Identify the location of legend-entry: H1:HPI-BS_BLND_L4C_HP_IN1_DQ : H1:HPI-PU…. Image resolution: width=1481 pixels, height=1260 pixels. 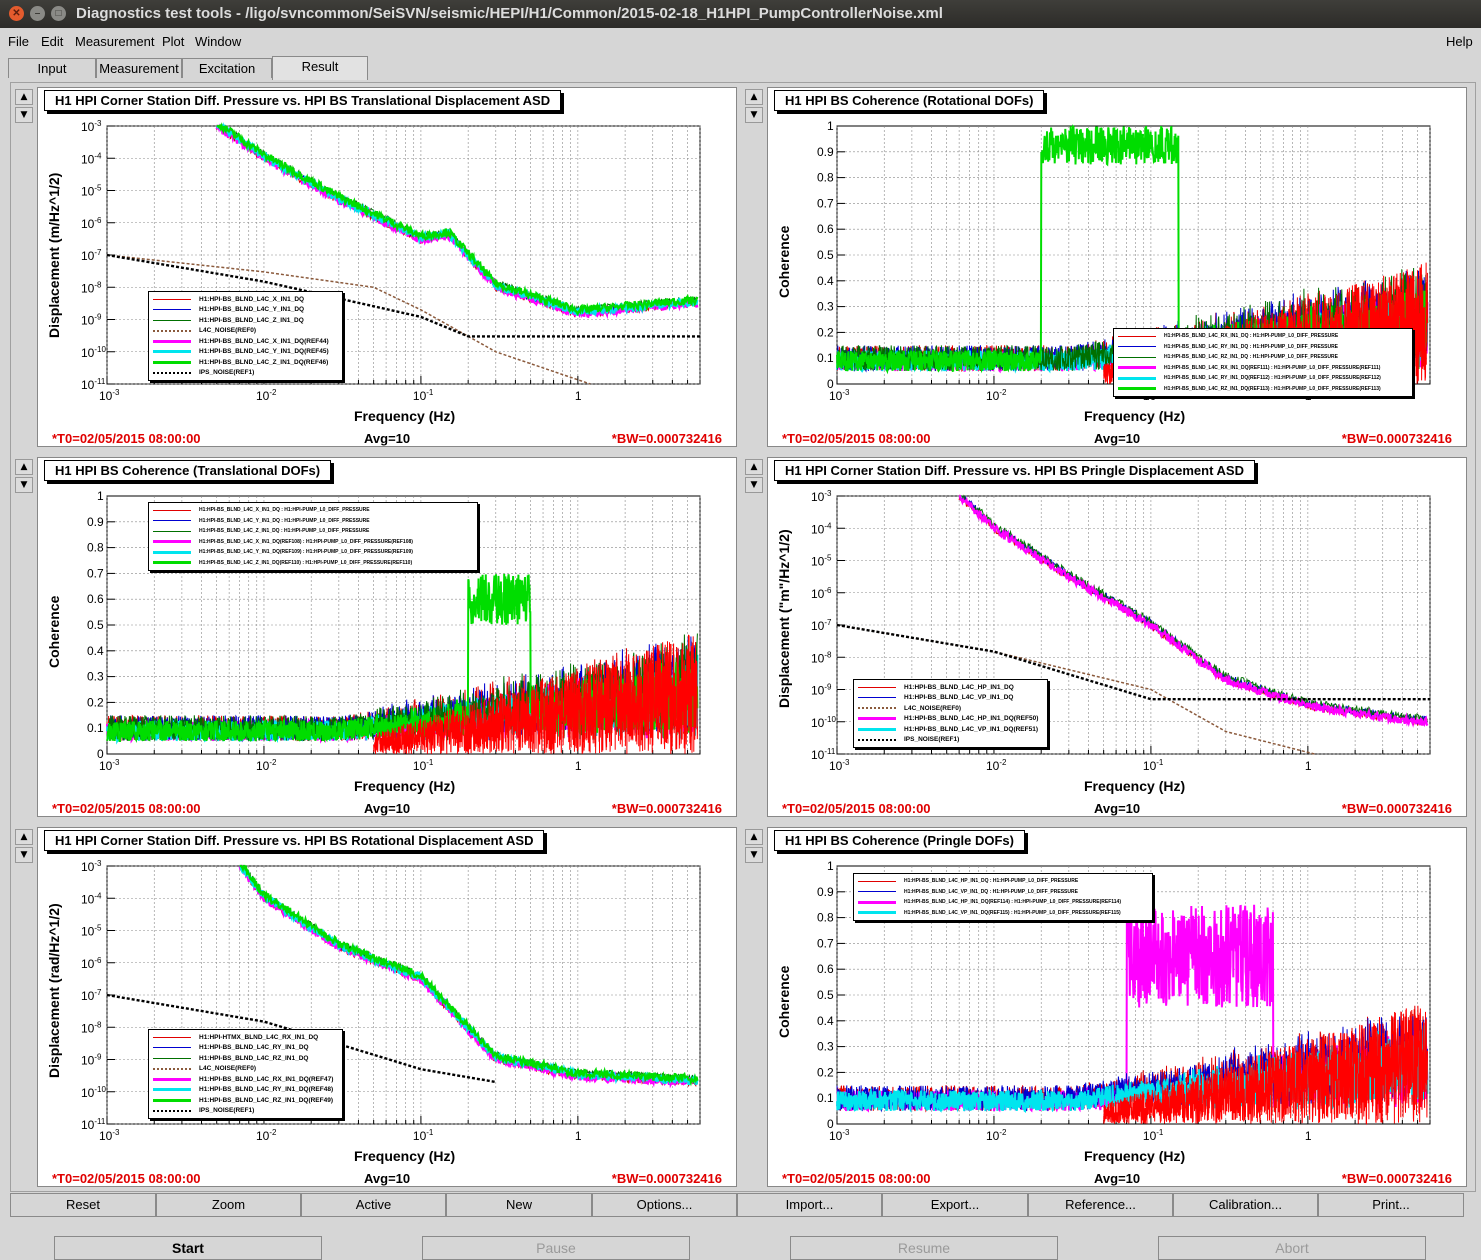
(1003, 881).